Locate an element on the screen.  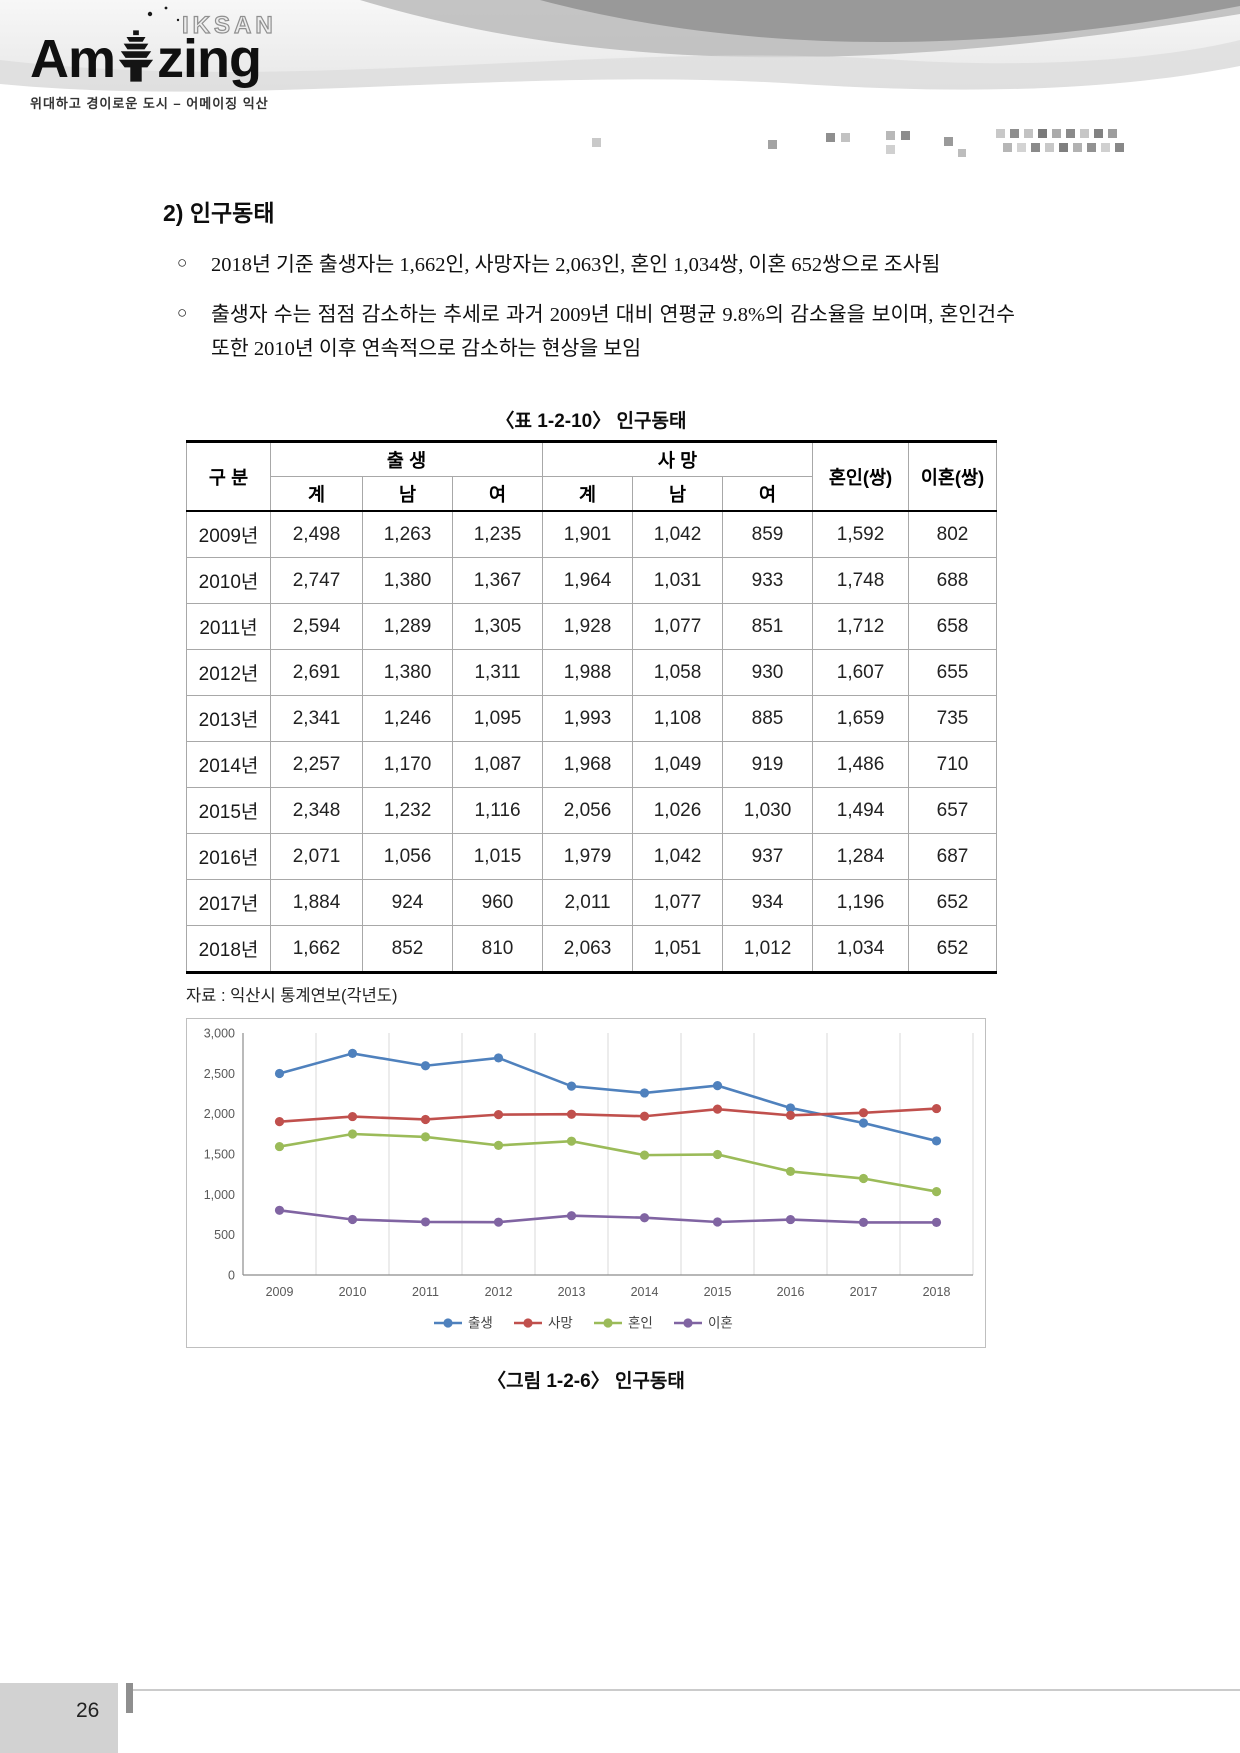
page-number: 26 is located at coordinates (88, 1710).